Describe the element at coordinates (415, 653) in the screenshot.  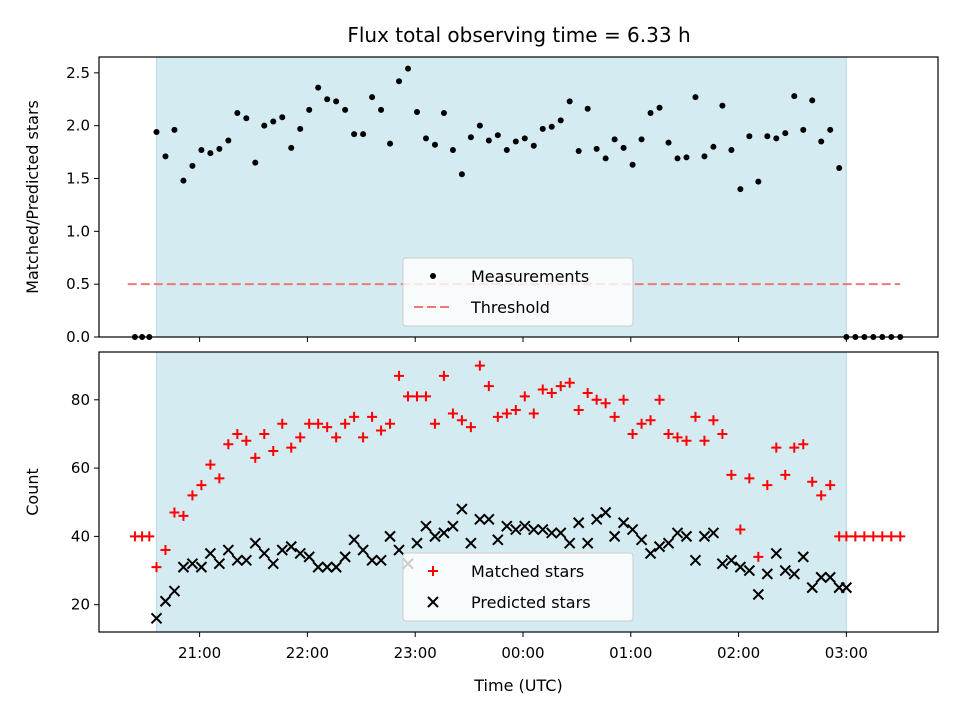
I see `x-tick-label: 23:00` at that location.